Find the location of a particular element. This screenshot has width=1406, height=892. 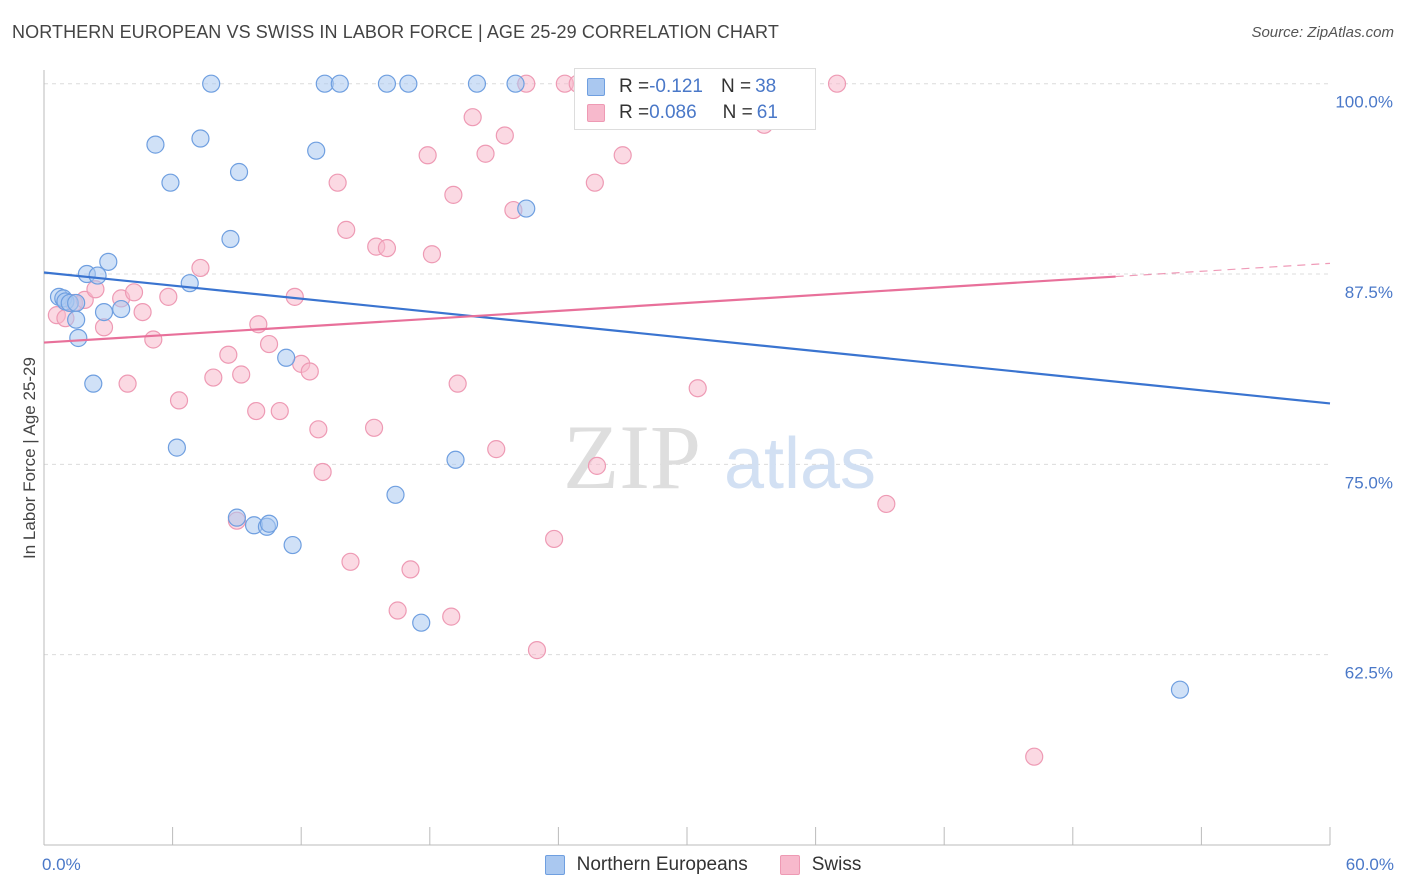

swiss-trend-line-extension is located at coordinates (1223, 270).